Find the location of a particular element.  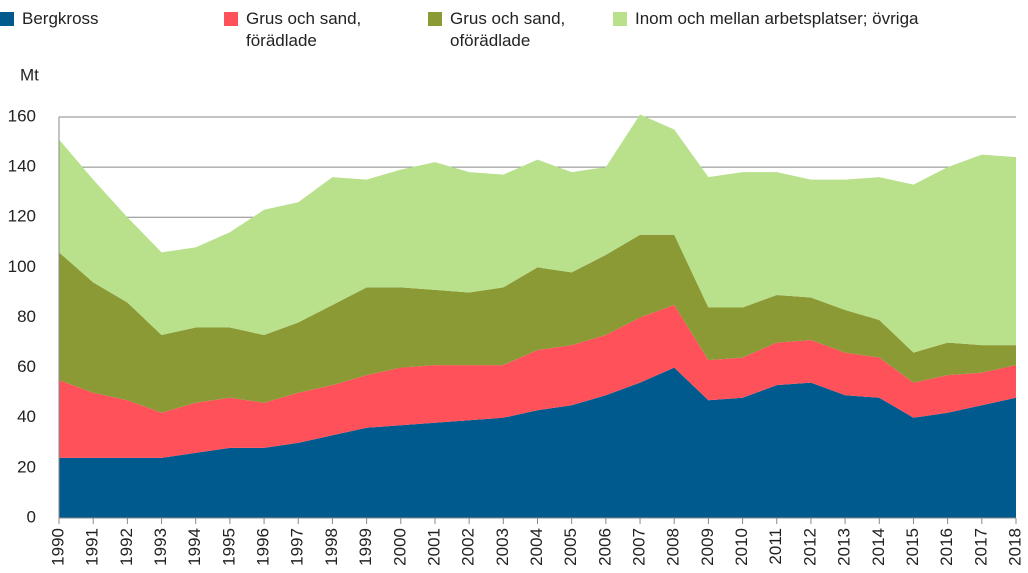

x-tick-label: 2009 is located at coordinates (707, 547).